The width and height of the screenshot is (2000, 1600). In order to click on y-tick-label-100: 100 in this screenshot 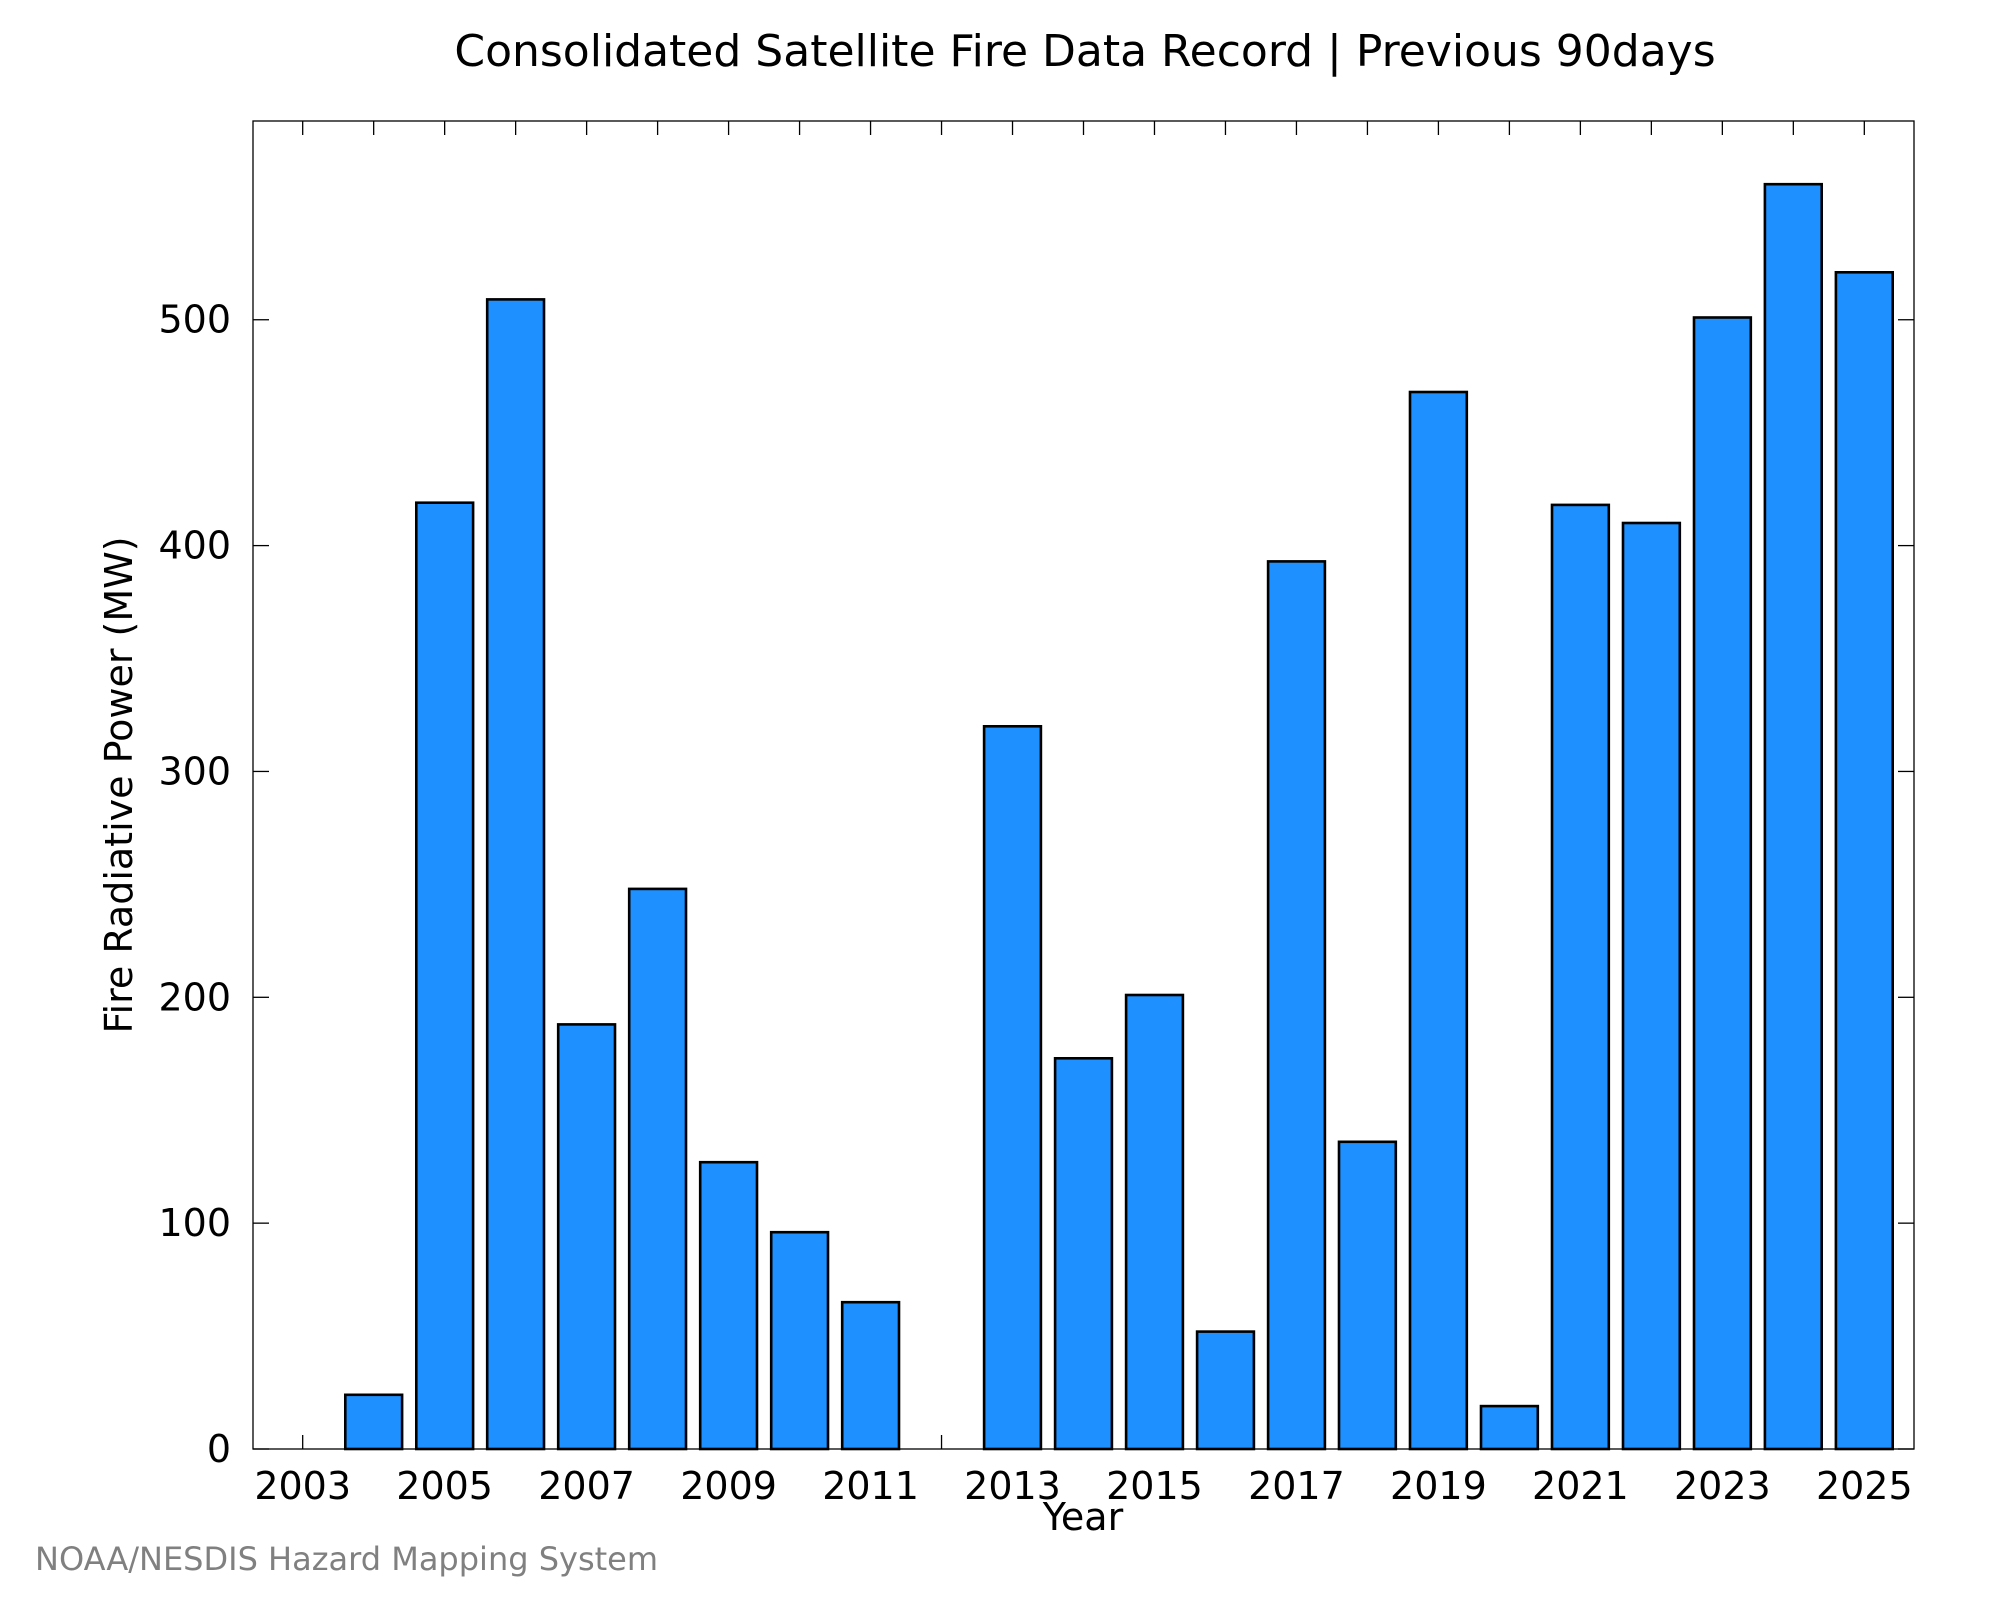, I will do `click(194, 1223)`.